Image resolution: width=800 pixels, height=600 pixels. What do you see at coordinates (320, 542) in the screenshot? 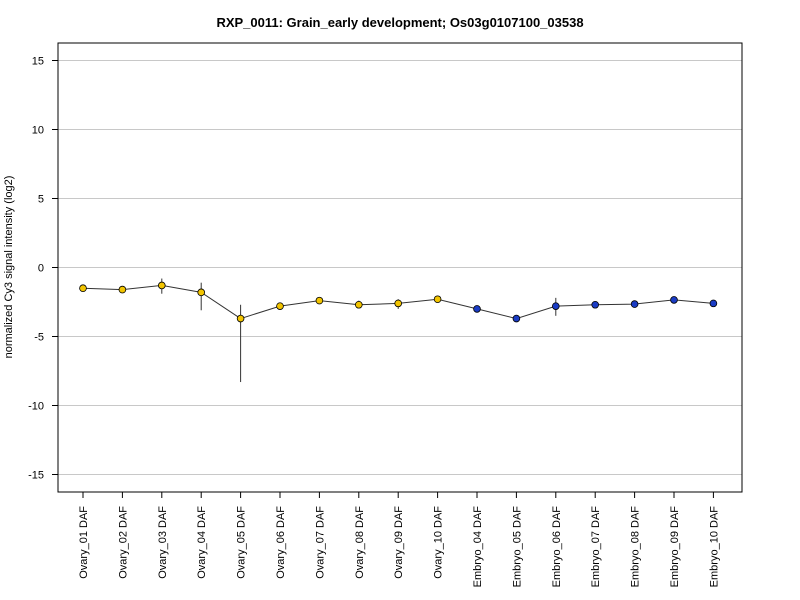
I see `x-tick-label: Ovary_07 DAF` at bounding box center [320, 542].